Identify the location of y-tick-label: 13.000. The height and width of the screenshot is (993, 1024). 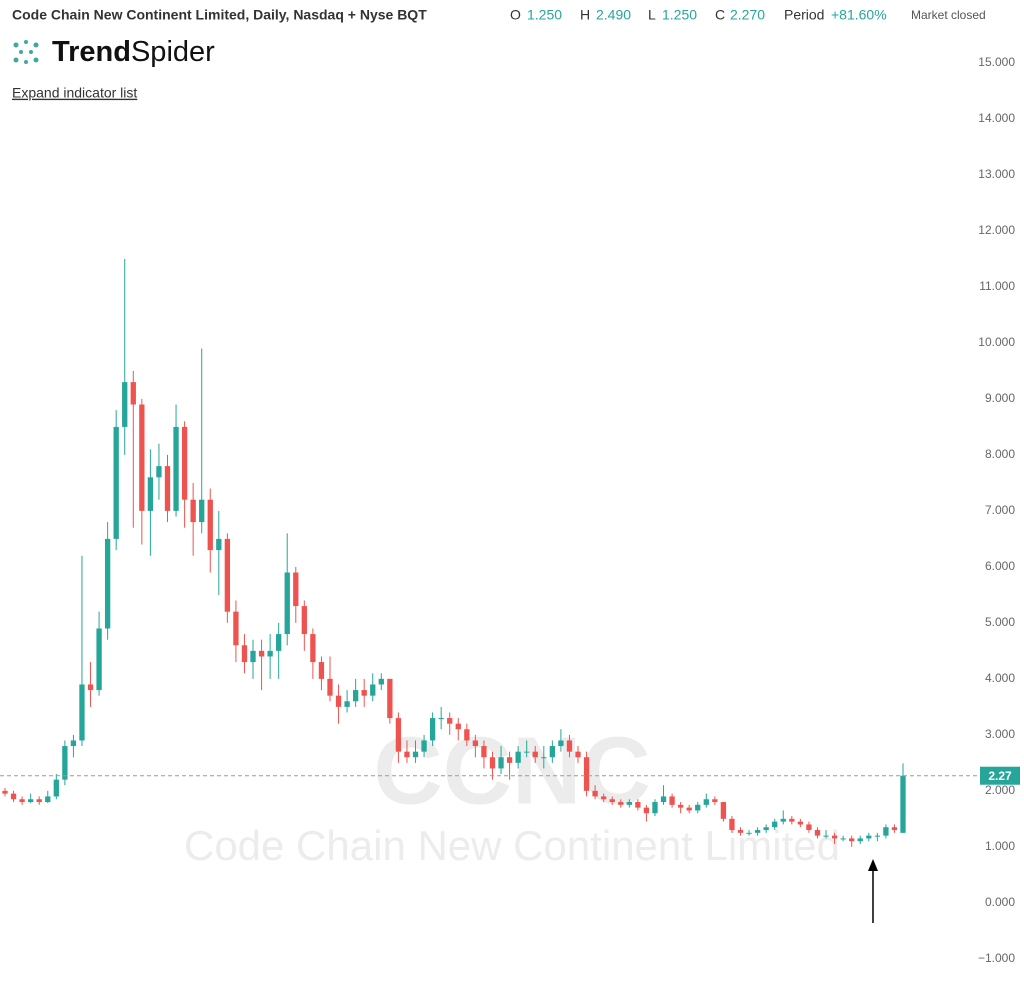
(996, 174).